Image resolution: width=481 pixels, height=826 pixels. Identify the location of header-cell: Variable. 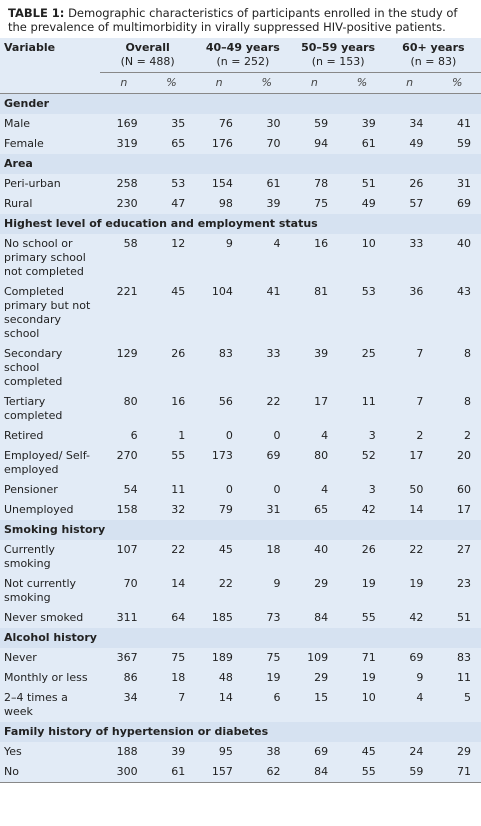
(50, 66).